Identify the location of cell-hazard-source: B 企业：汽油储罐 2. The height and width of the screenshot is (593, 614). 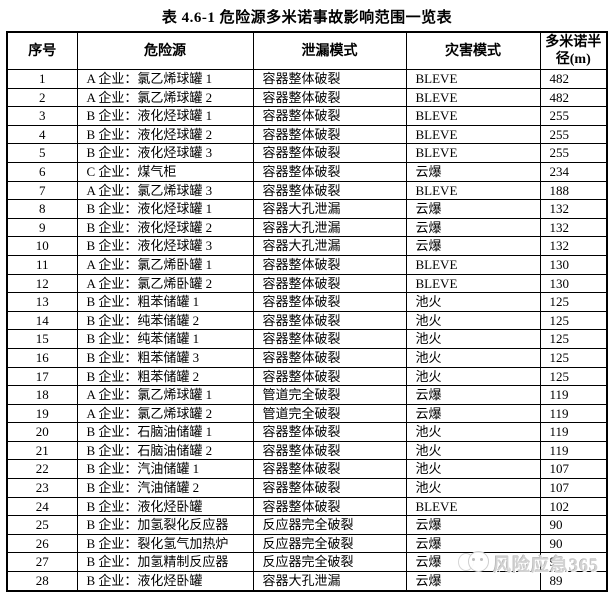
(165, 488).